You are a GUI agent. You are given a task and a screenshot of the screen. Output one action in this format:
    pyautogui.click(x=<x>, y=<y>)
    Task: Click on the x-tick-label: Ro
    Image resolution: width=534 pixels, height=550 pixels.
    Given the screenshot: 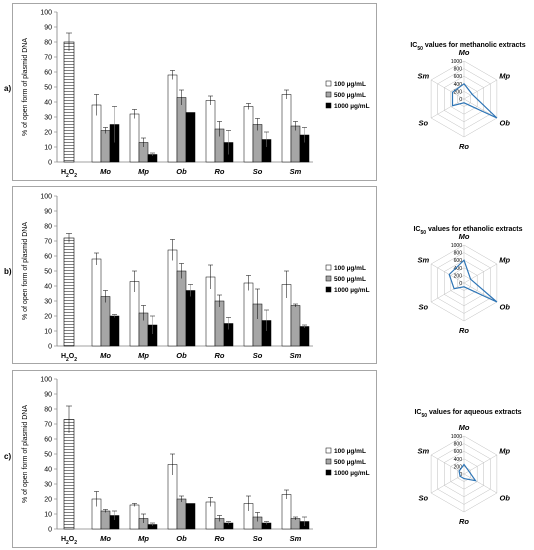 What is the action you would take?
    pyautogui.click(x=220, y=538)
    